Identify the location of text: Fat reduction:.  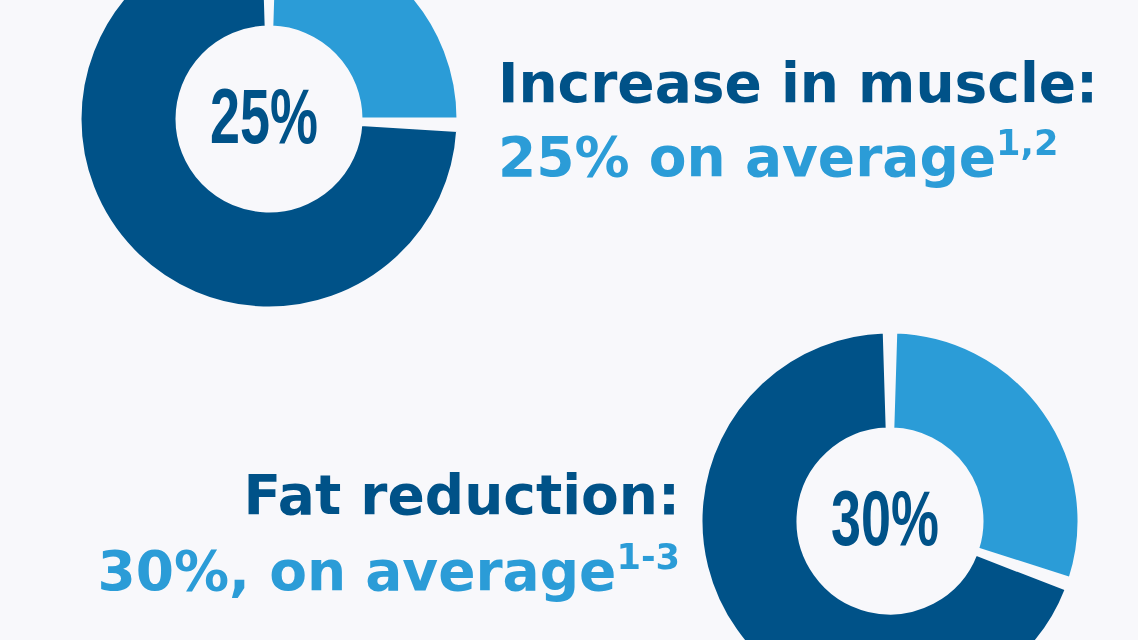
(461, 495).